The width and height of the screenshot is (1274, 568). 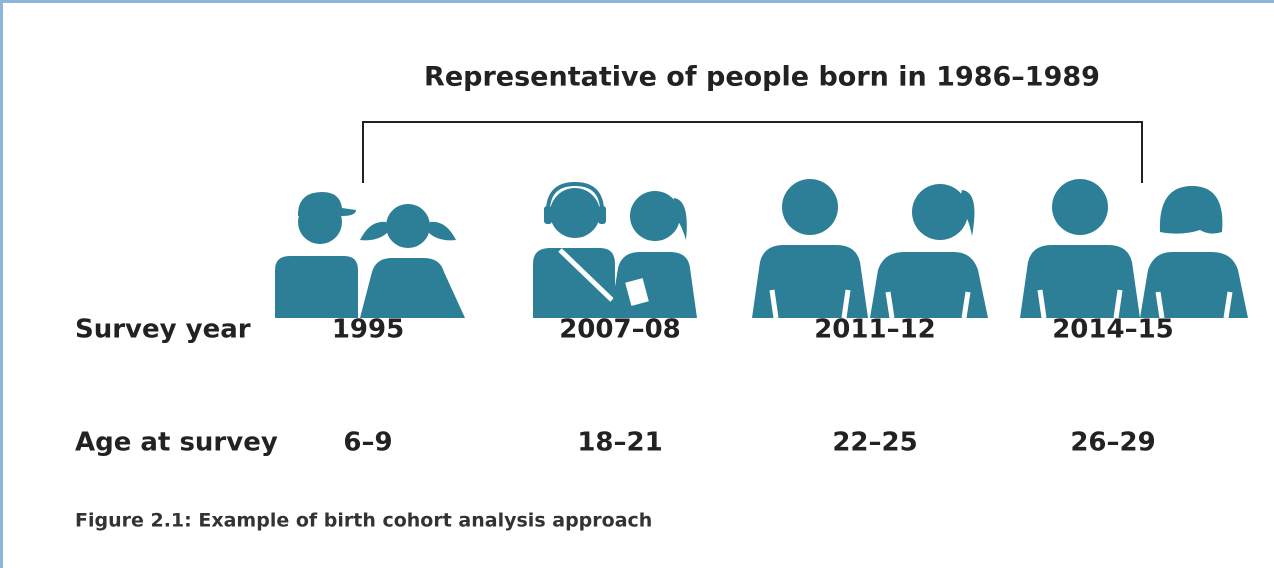 What do you see at coordinates (176, 443) in the screenshot?
I see `row-label: Age at survey` at bounding box center [176, 443].